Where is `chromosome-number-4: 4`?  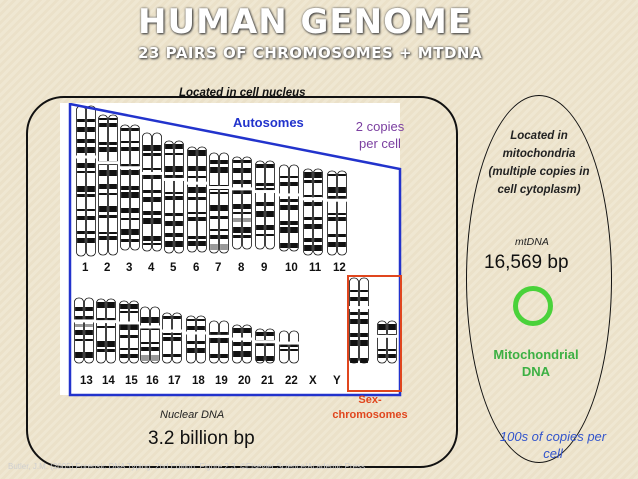 chromosome-number-4: 4 is located at coordinates (151, 268).